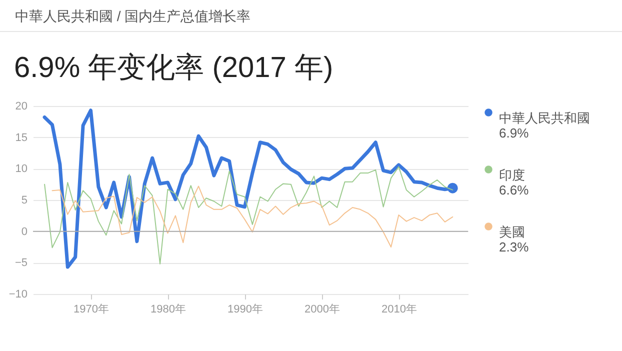  What do you see at coordinates (24, 232) in the screenshot?
I see `y-tick-label: 0` at bounding box center [24, 232].